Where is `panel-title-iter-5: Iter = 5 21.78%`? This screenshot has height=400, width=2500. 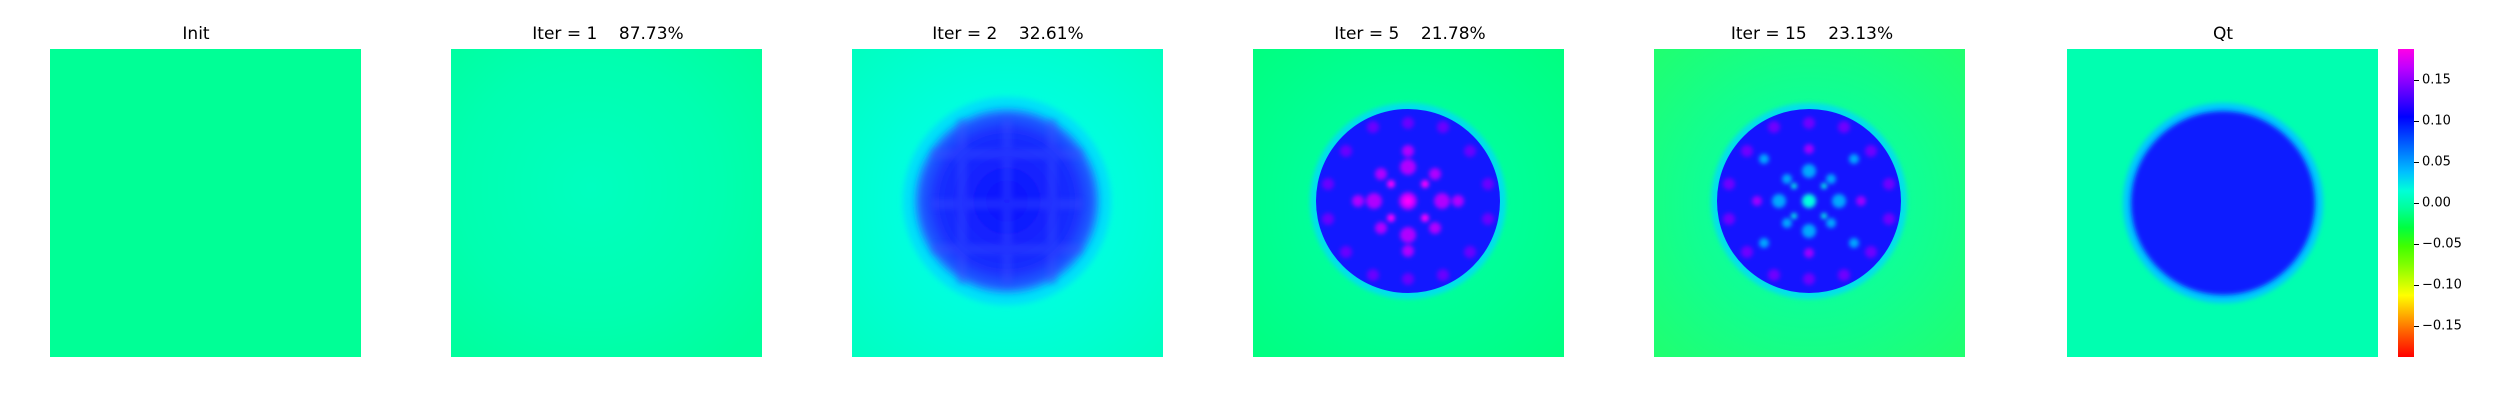 panel-title-iter-5: Iter = 5 21.78% is located at coordinates (1410, 34).